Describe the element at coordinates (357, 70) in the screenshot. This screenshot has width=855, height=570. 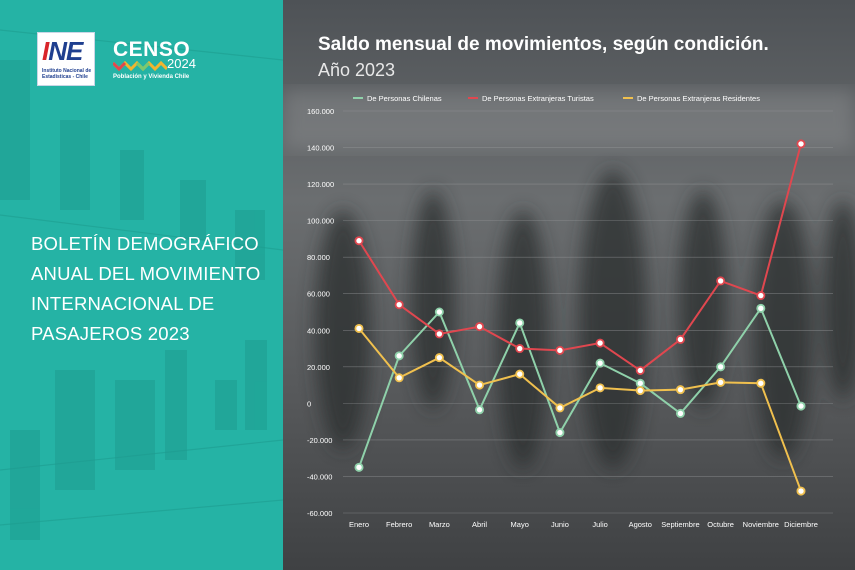
I see `chart-subtitle: Año 2023` at that location.